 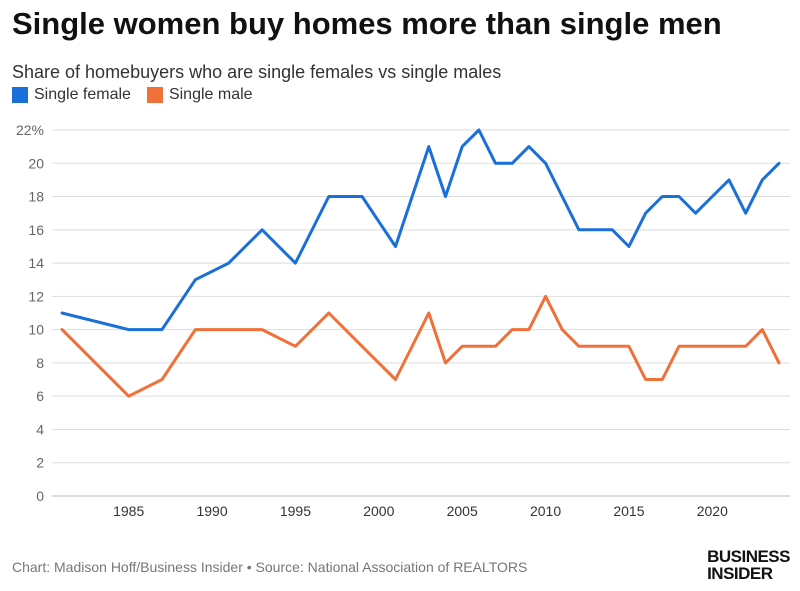 I want to click on legend-swatch-male, so click(x=154, y=95).